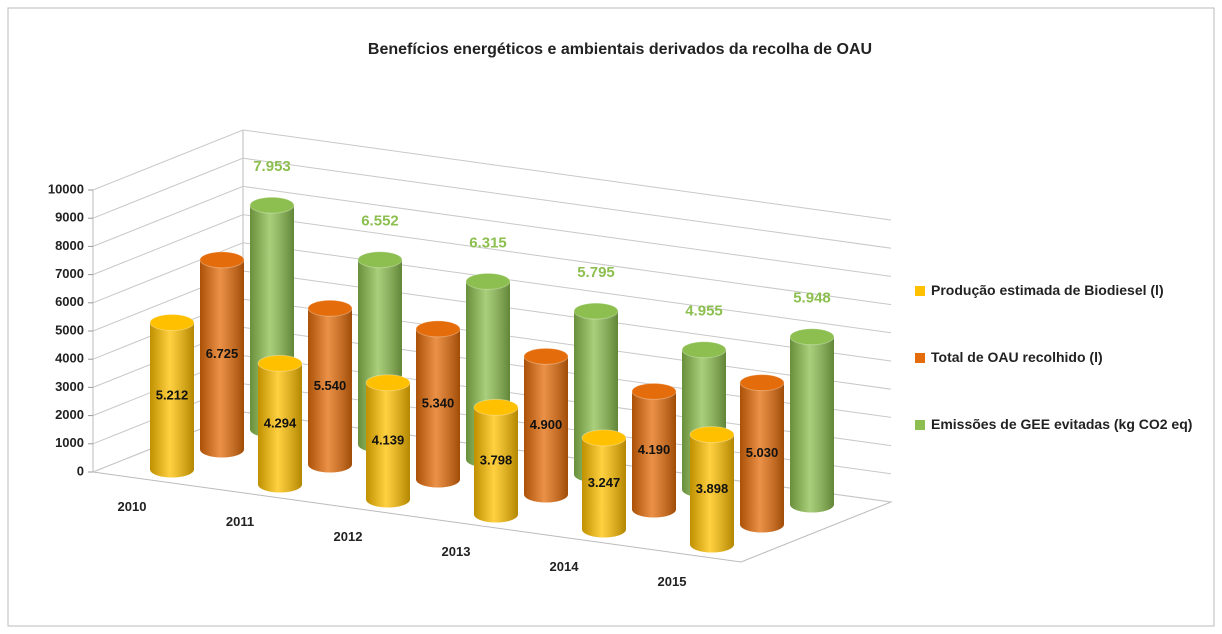 The image size is (1222, 634). What do you see at coordinates (712, 488) in the screenshot?
I see `data-label: 3.898` at bounding box center [712, 488].